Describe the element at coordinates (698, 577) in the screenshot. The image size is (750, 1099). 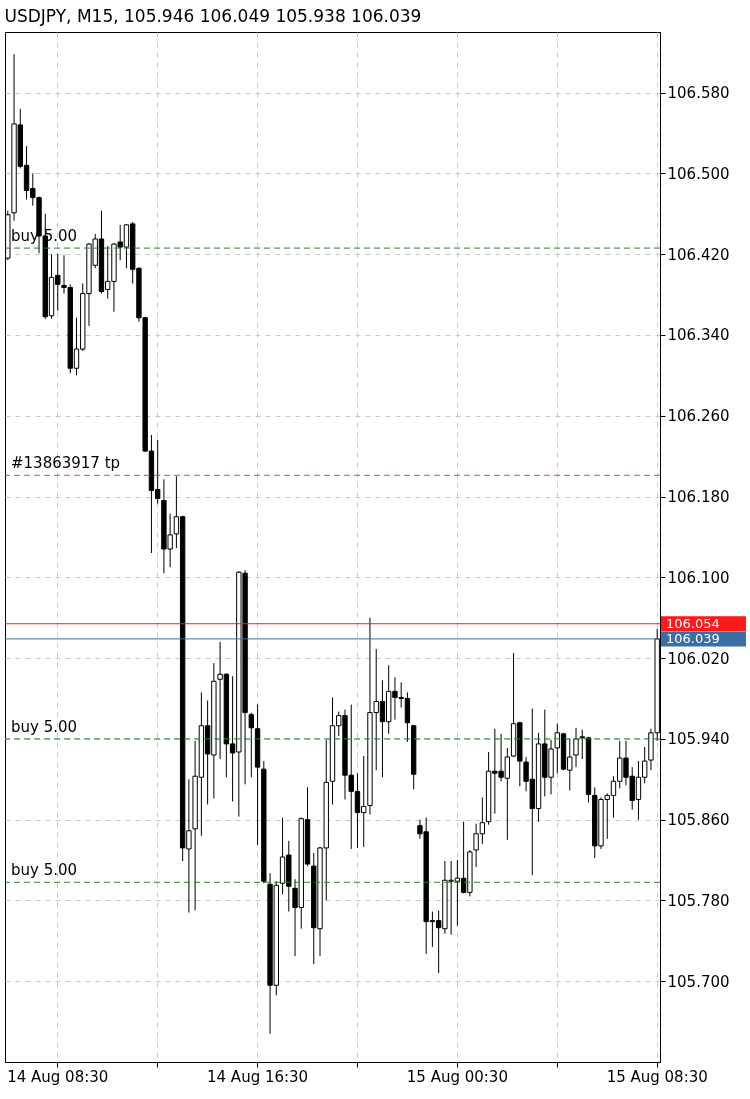
I see `y-tick-label: 106.100` at that location.